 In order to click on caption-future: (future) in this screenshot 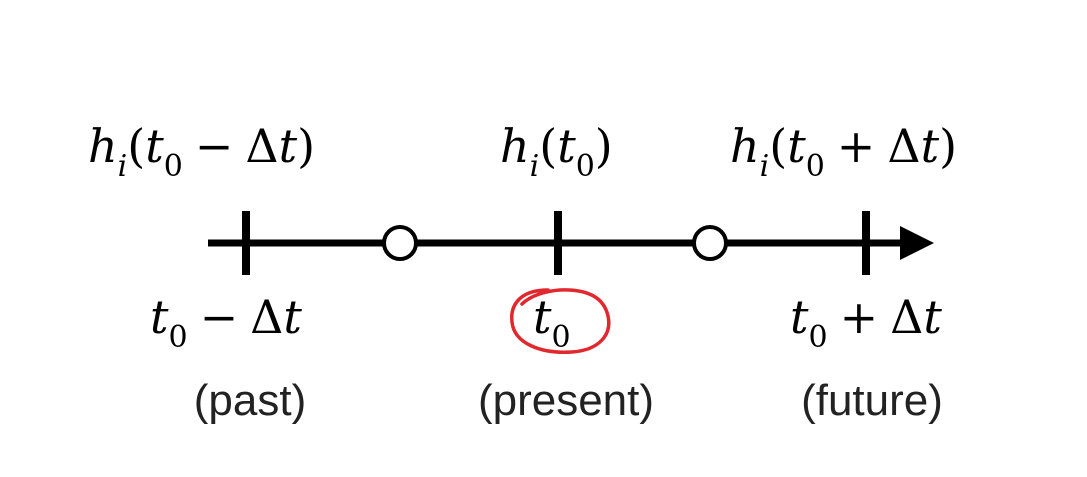, I will do `click(872, 400)`.